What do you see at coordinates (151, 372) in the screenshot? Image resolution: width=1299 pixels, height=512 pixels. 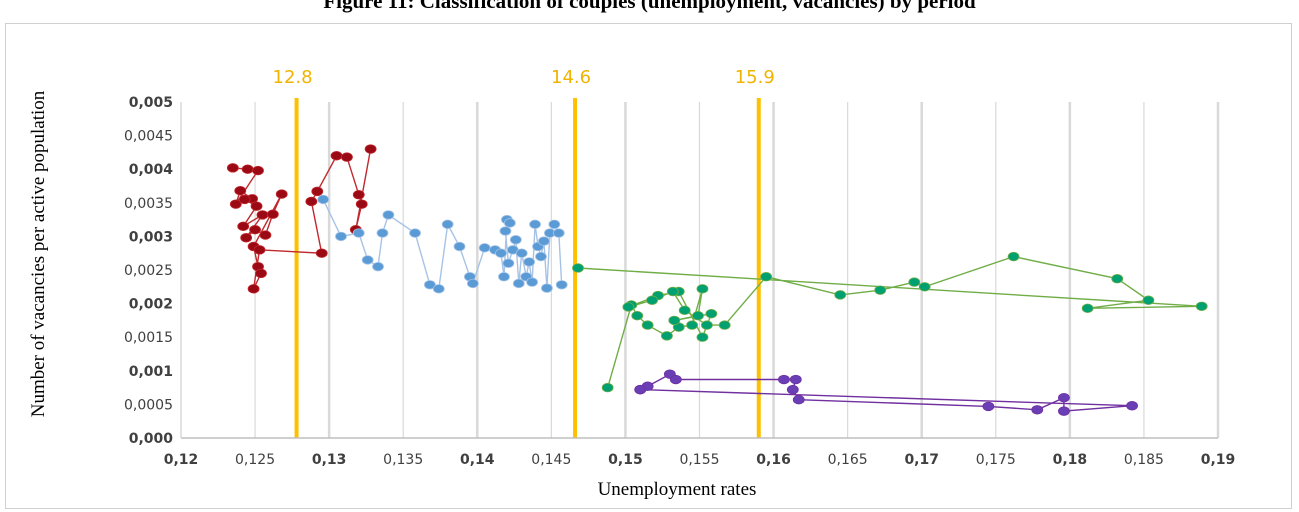 I see `y-tick-label: 0,001` at bounding box center [151, 372].